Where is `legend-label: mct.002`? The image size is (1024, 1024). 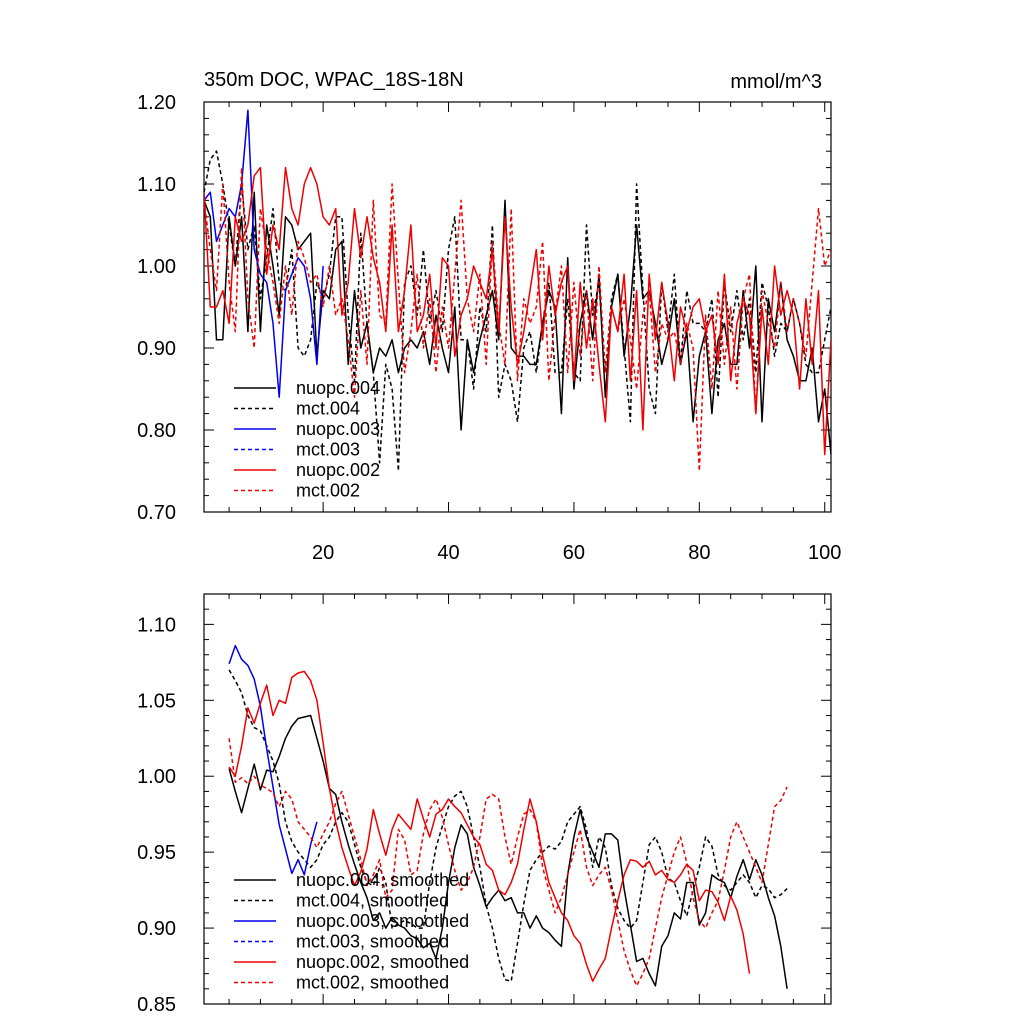
legend-label: mct.002 is located at coordinates (328, 491).